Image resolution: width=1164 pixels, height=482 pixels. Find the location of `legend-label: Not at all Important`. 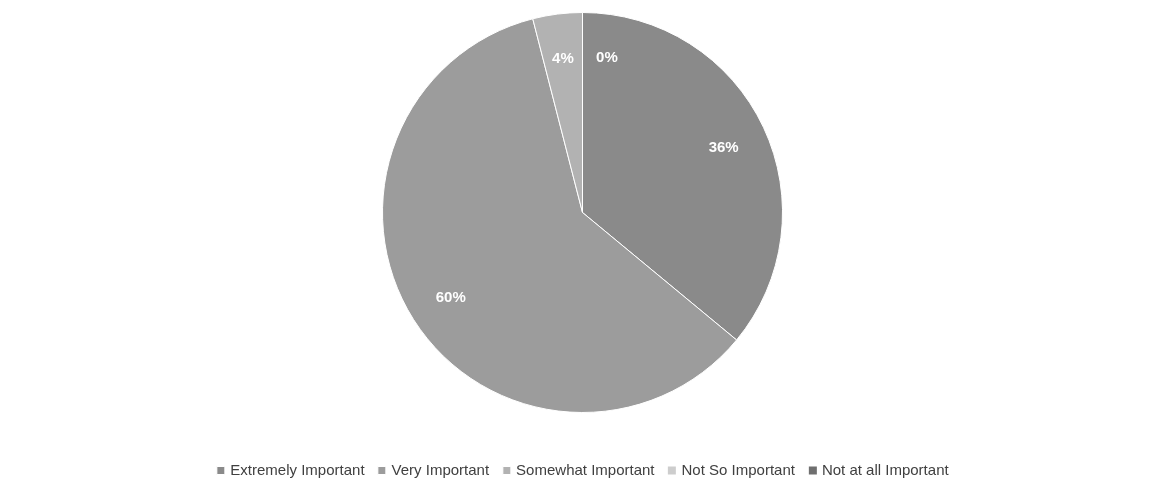

legend-label: Not at all Important is located at coordinates (885, 469).